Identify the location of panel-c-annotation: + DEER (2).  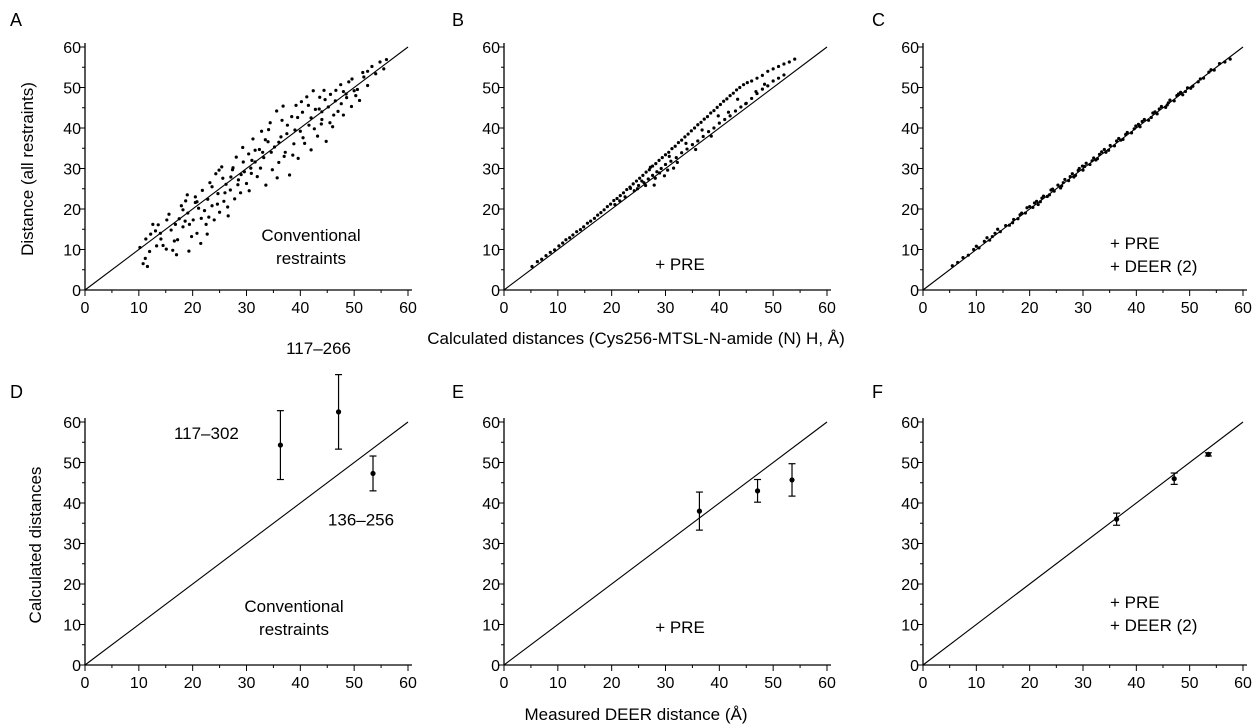
(1153, 266).